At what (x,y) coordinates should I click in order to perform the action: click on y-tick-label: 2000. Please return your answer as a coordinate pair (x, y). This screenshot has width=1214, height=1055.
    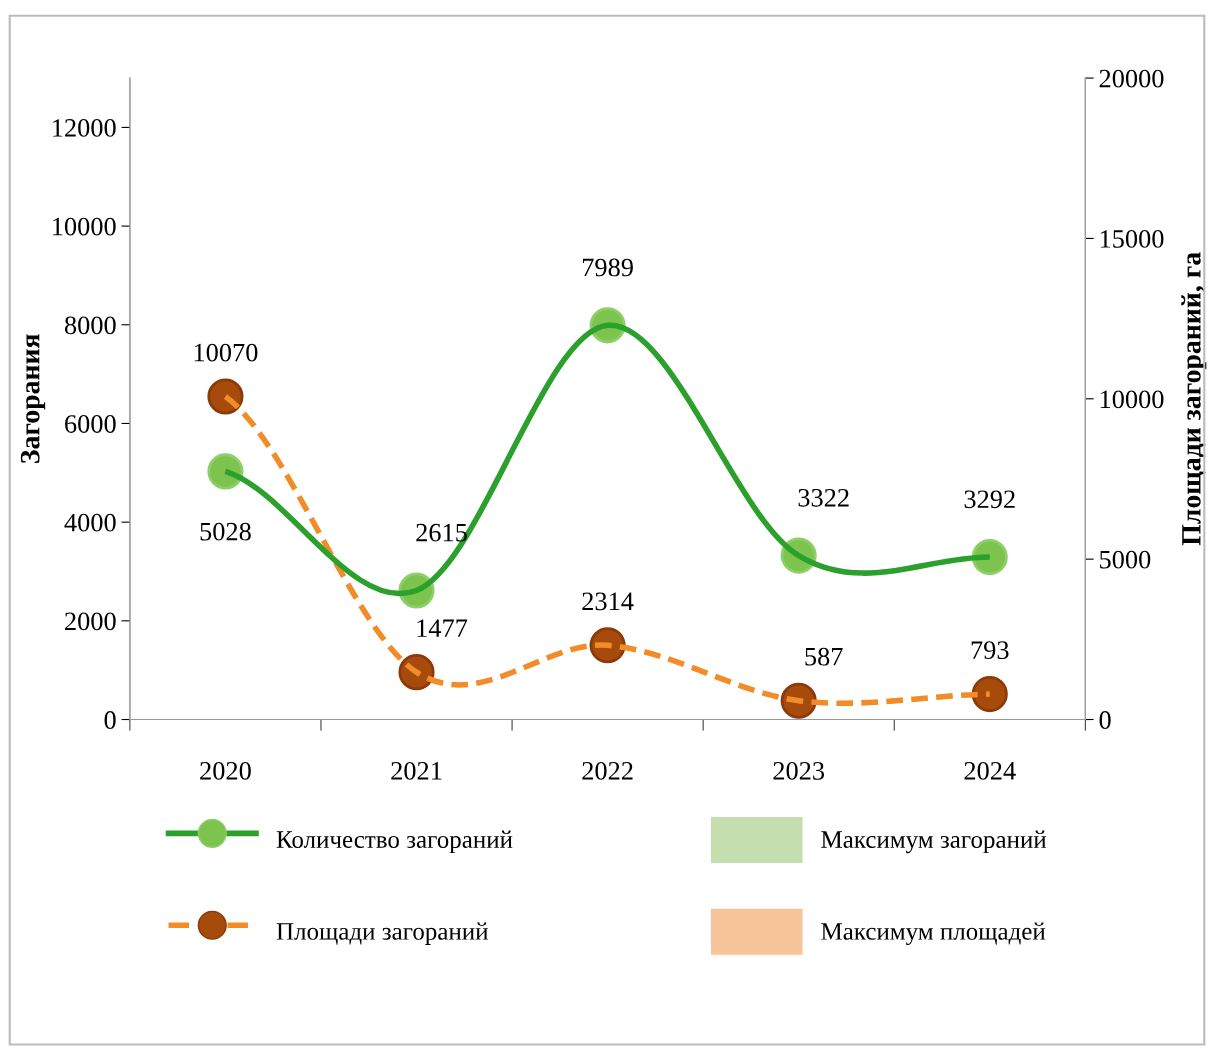
    Looking at the image, I should click on (90, 621).